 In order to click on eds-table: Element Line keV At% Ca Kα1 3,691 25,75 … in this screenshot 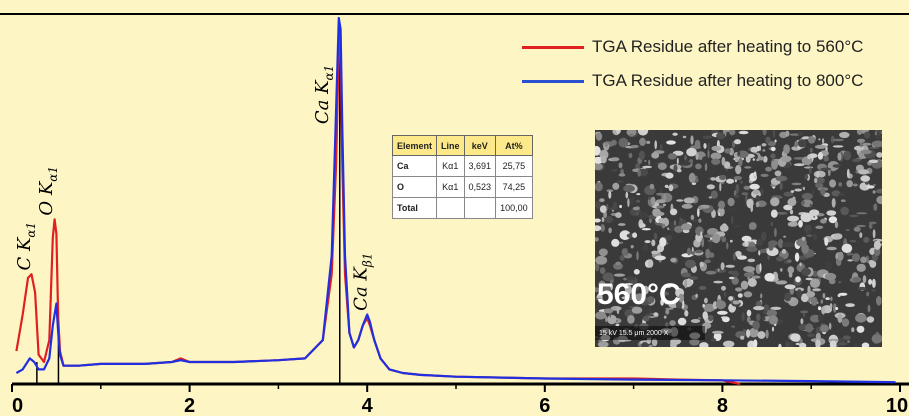, I will do `click(462, 177)`.